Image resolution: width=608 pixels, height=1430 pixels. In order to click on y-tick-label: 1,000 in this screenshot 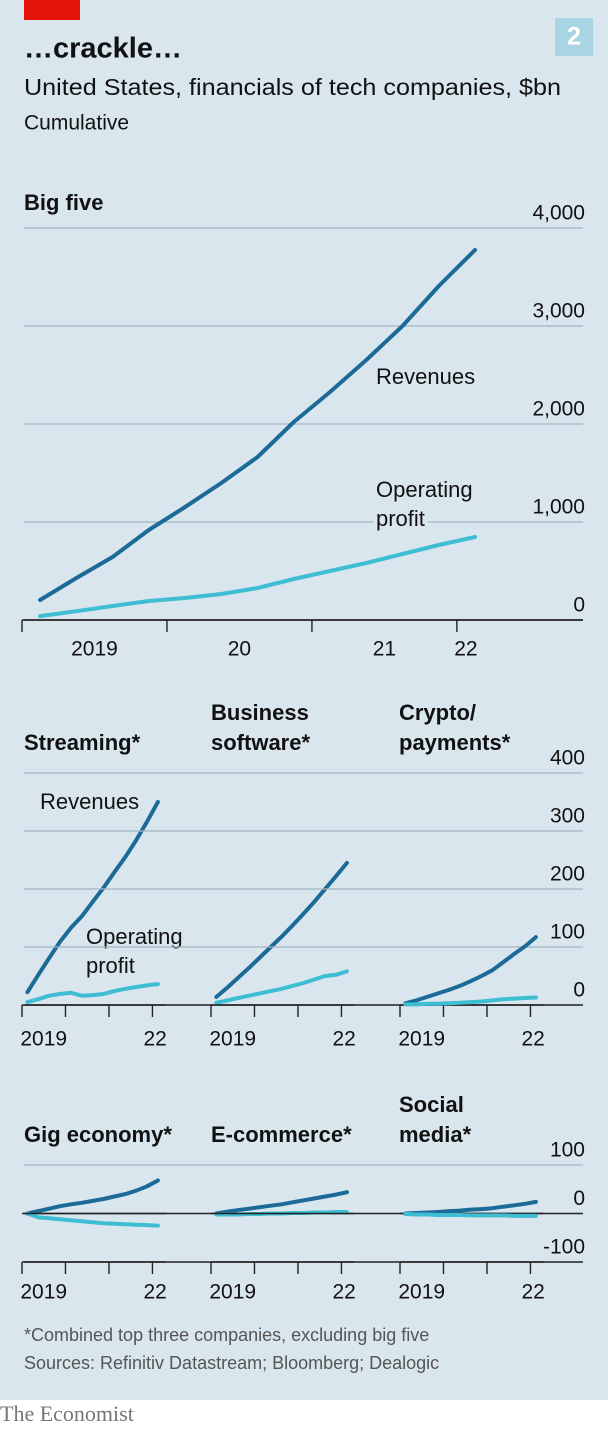, I will do `click(558, 507)`.